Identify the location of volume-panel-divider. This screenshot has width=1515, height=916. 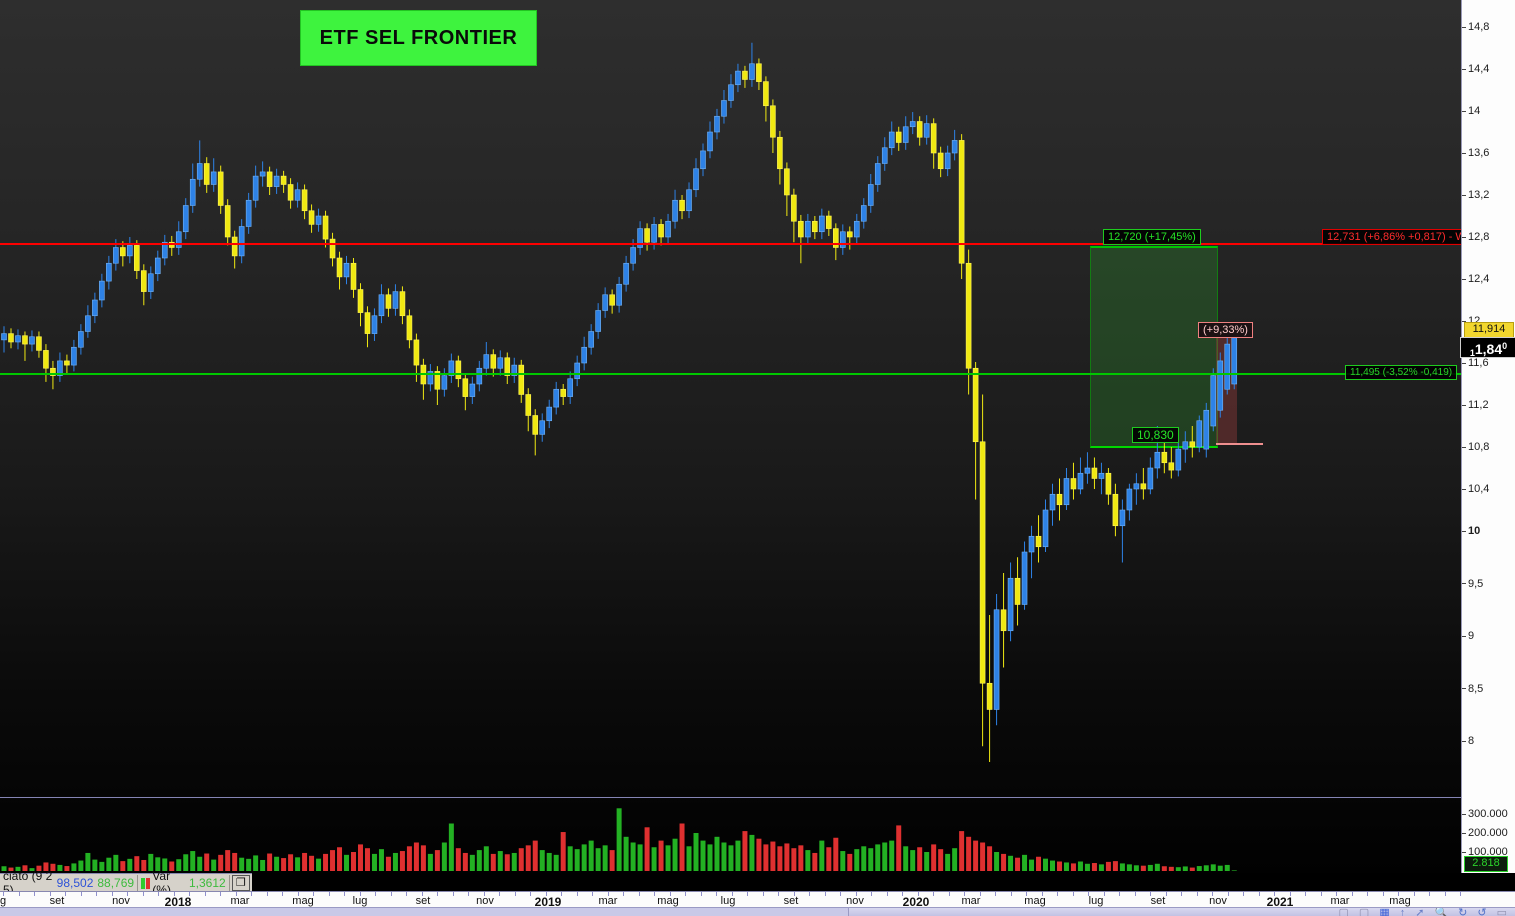
(730, 797).